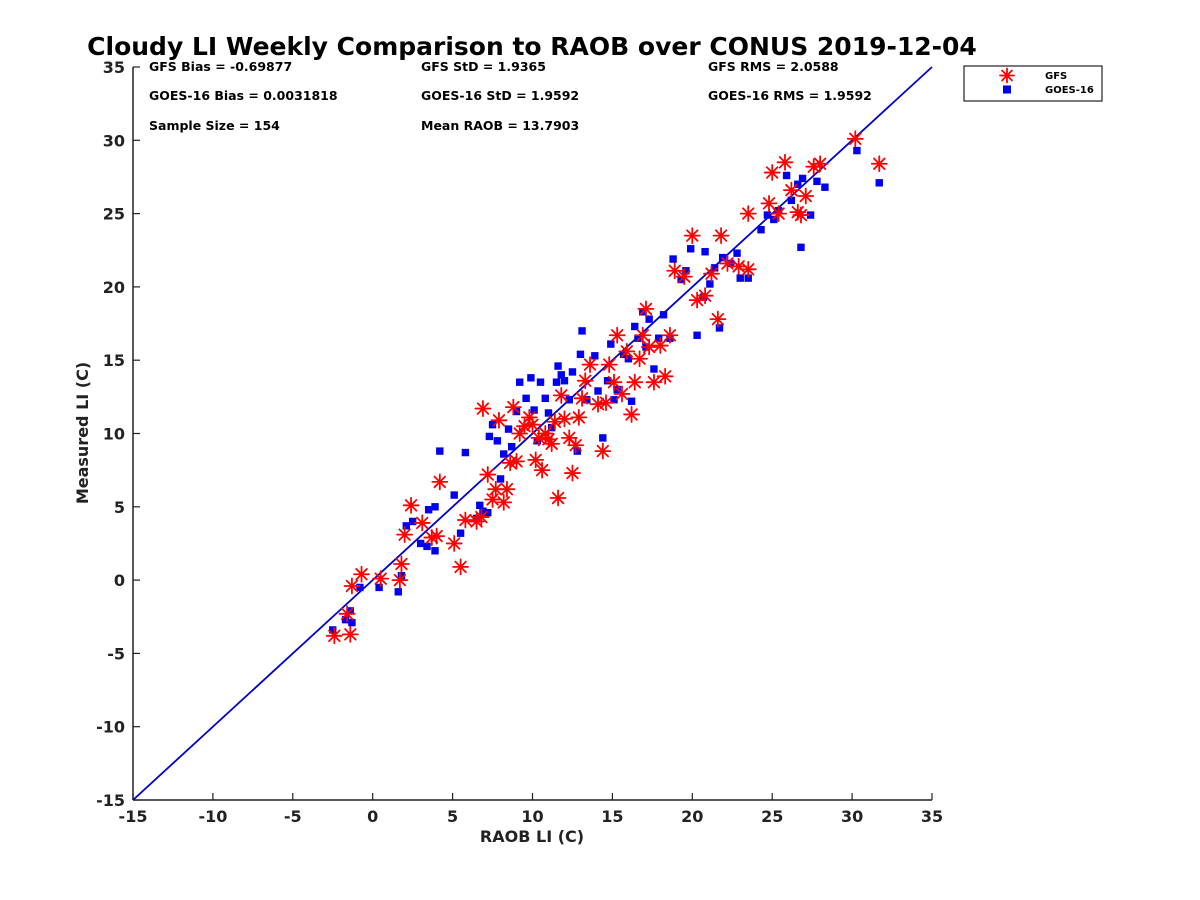  What do you see at coordinates (452, 816) in the screenshot?
I see `x-tick-label: 5` at bounding box center [452, 816].